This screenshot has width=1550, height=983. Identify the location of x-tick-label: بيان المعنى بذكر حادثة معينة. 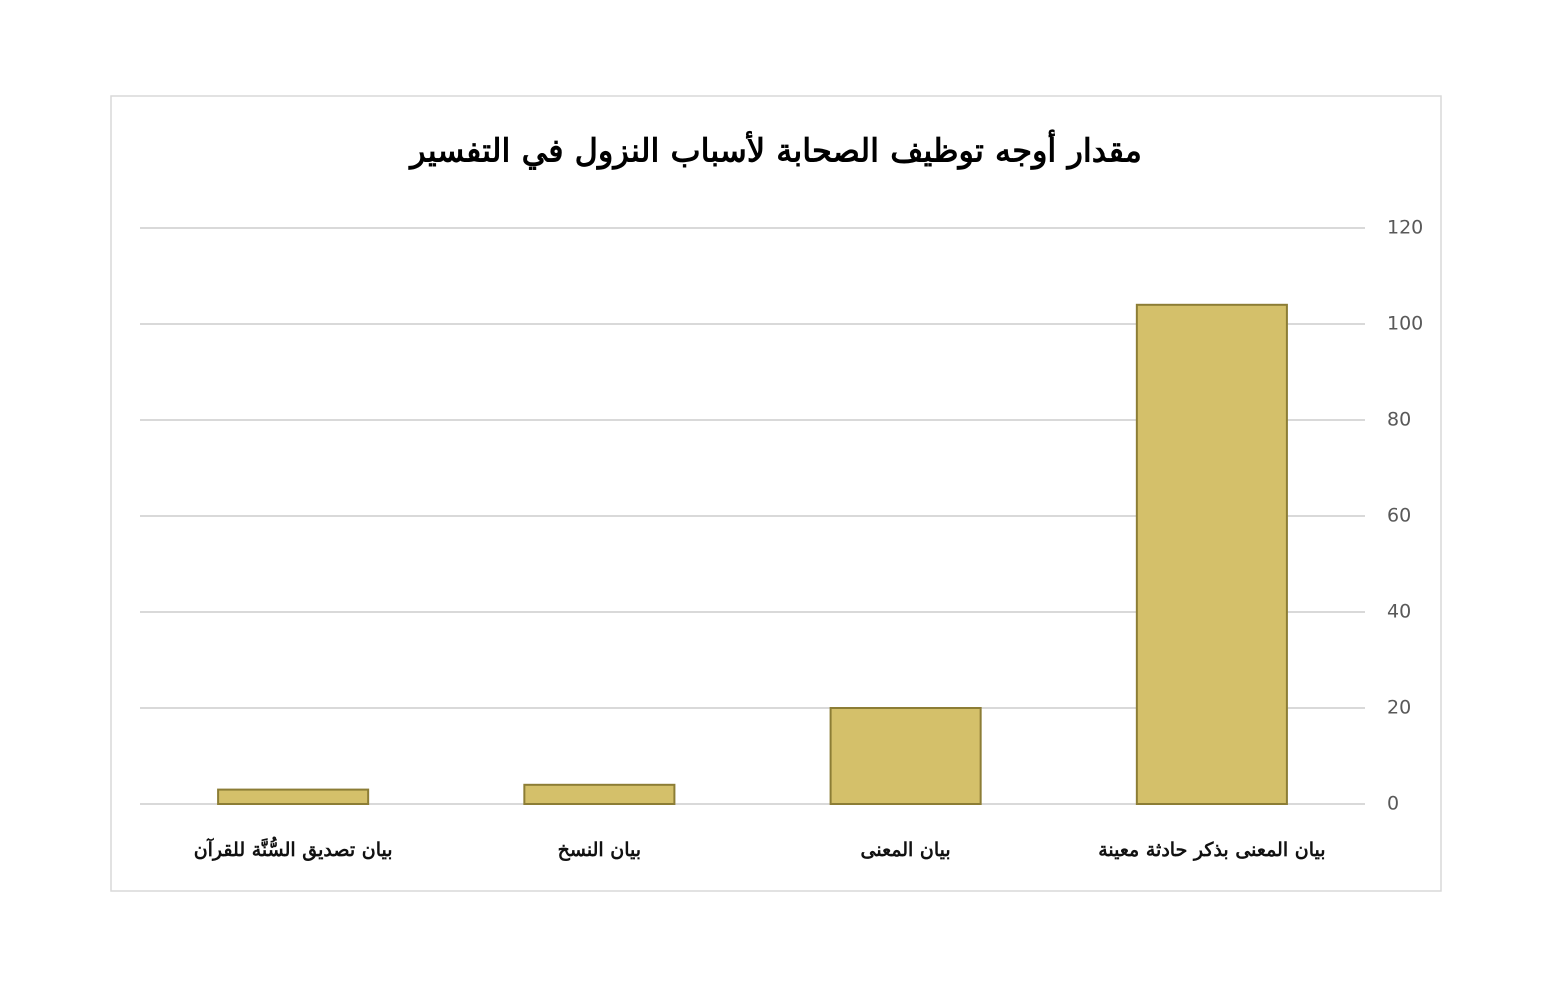
(1211, 850).